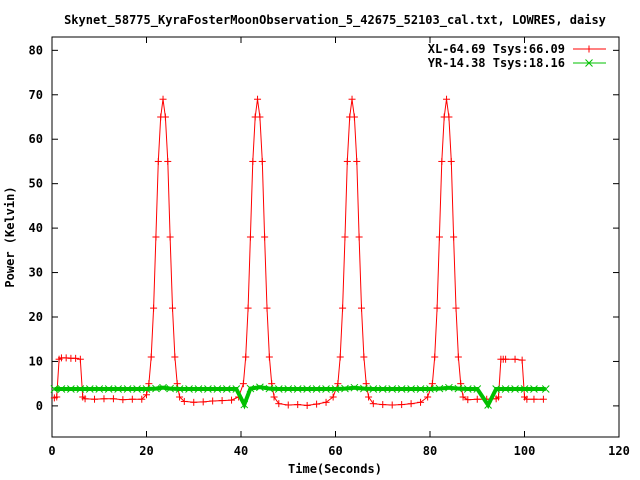 This screenshot has height=480, width=640. Describe the element at coordinates (496, 63) in the screenshot. I see `legend-label-yr: YR-14.38 Tsys:18.16` at that location.